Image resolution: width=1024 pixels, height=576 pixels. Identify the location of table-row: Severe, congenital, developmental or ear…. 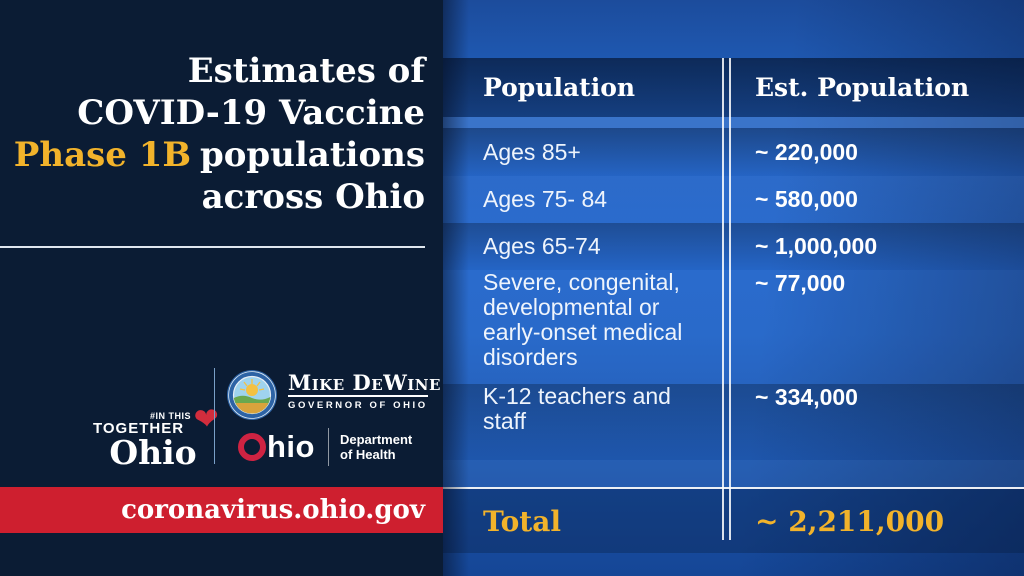
(733, 327).